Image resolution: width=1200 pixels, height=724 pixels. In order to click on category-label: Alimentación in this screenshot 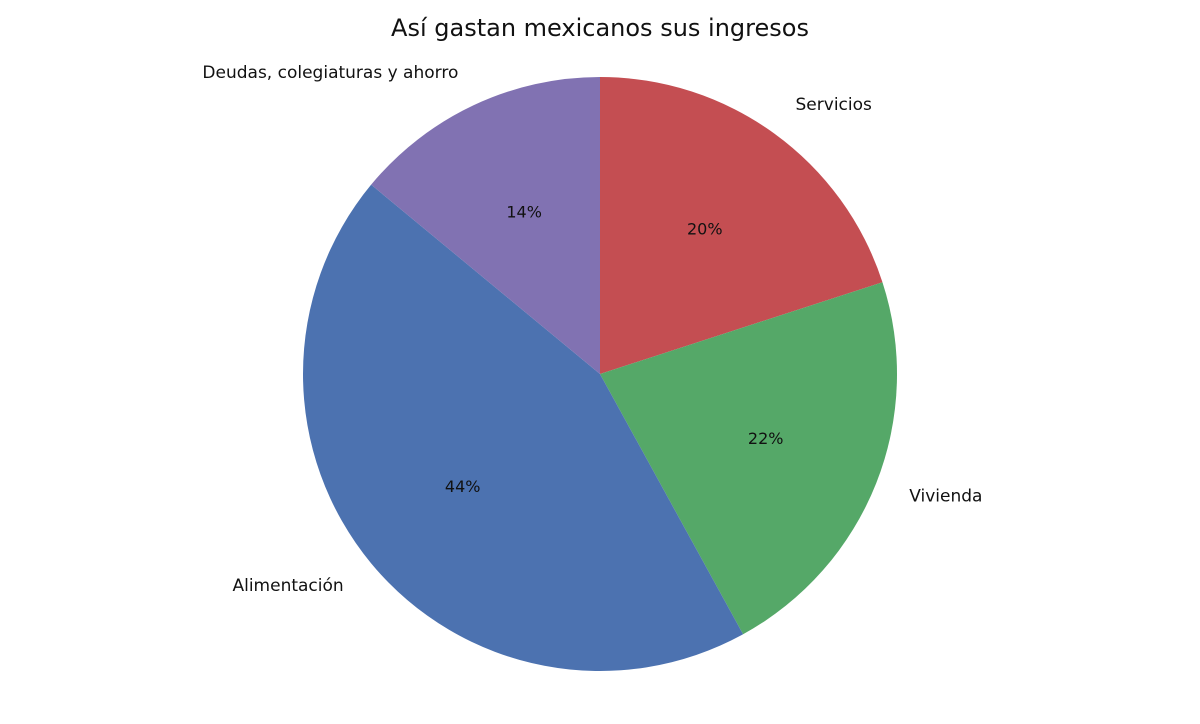, I will do `click(287, 586)`.